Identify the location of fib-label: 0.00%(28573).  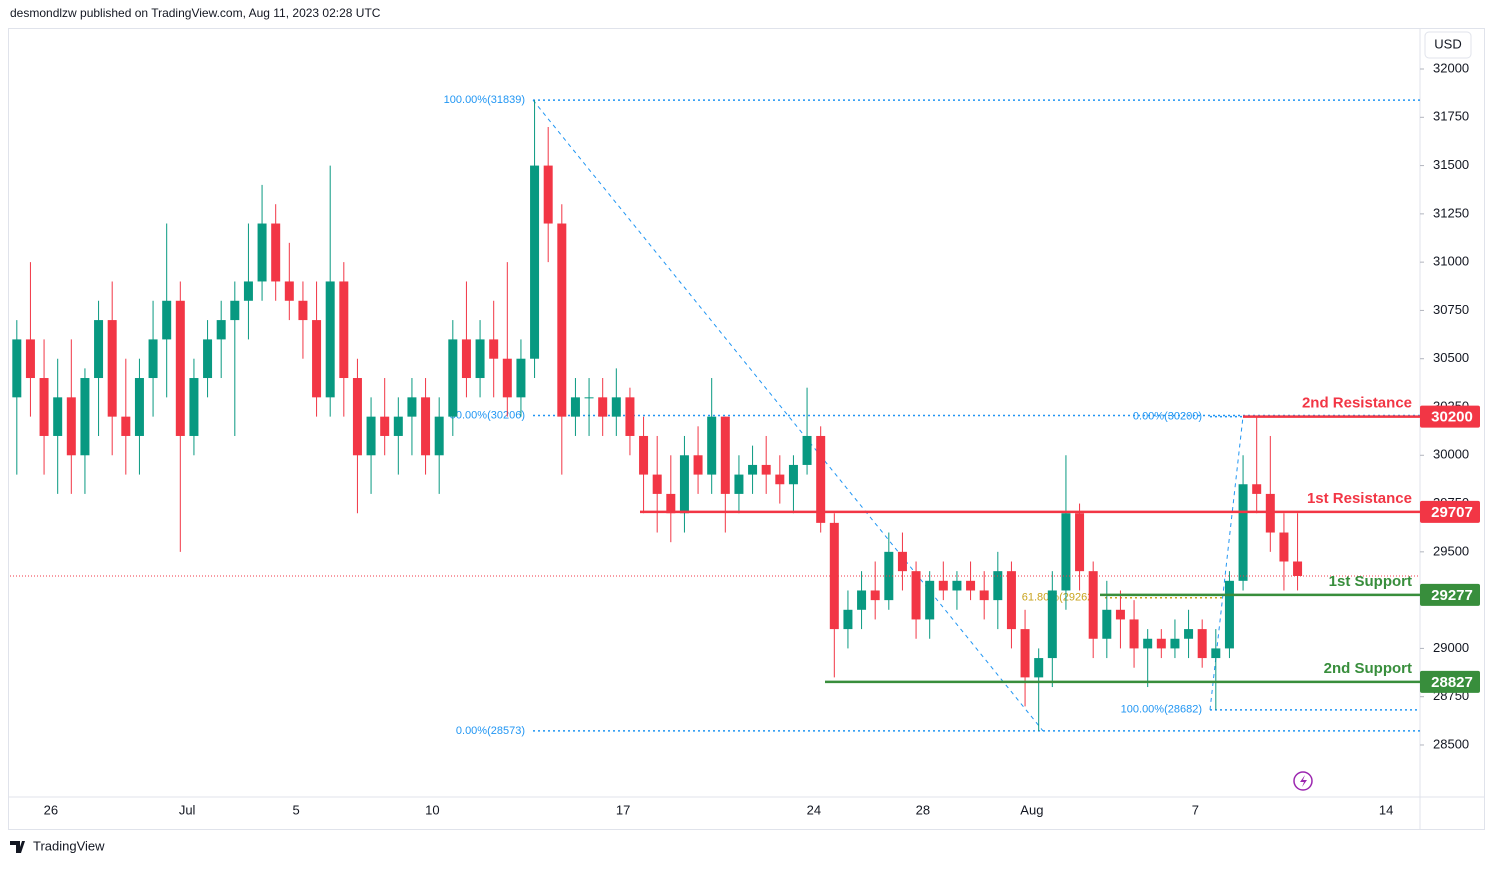
(490, 731).